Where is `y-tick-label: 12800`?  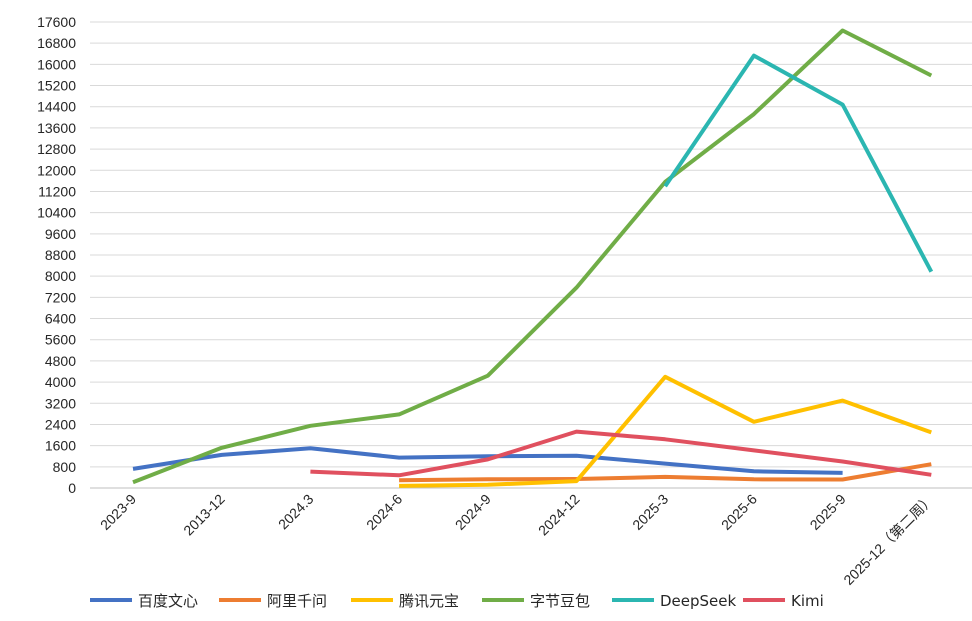 y-tick-label: 12800 is located at coordinates (56, 149).